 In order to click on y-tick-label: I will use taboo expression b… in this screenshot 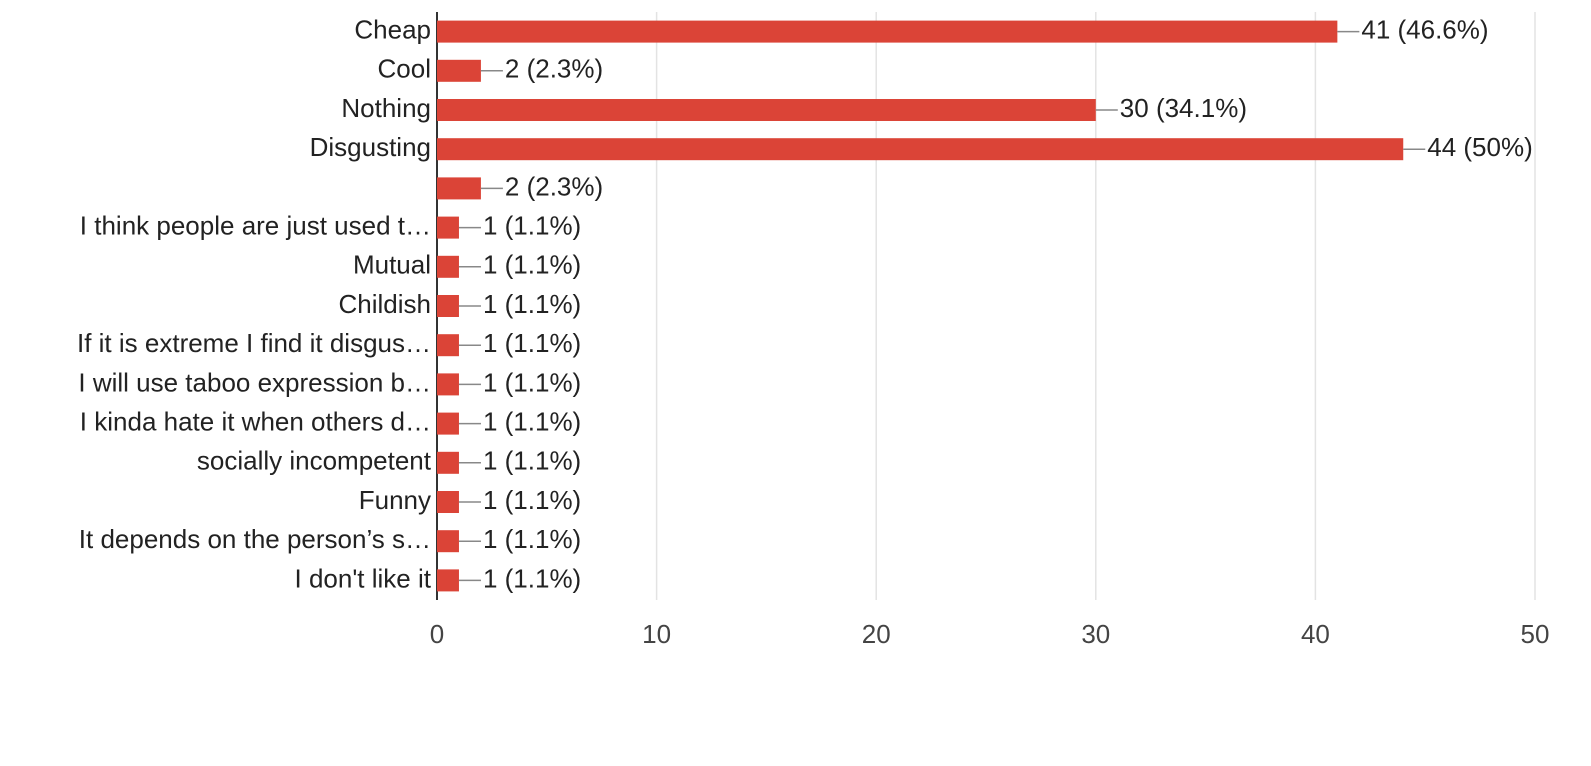, I will do `click(254, 382)`.